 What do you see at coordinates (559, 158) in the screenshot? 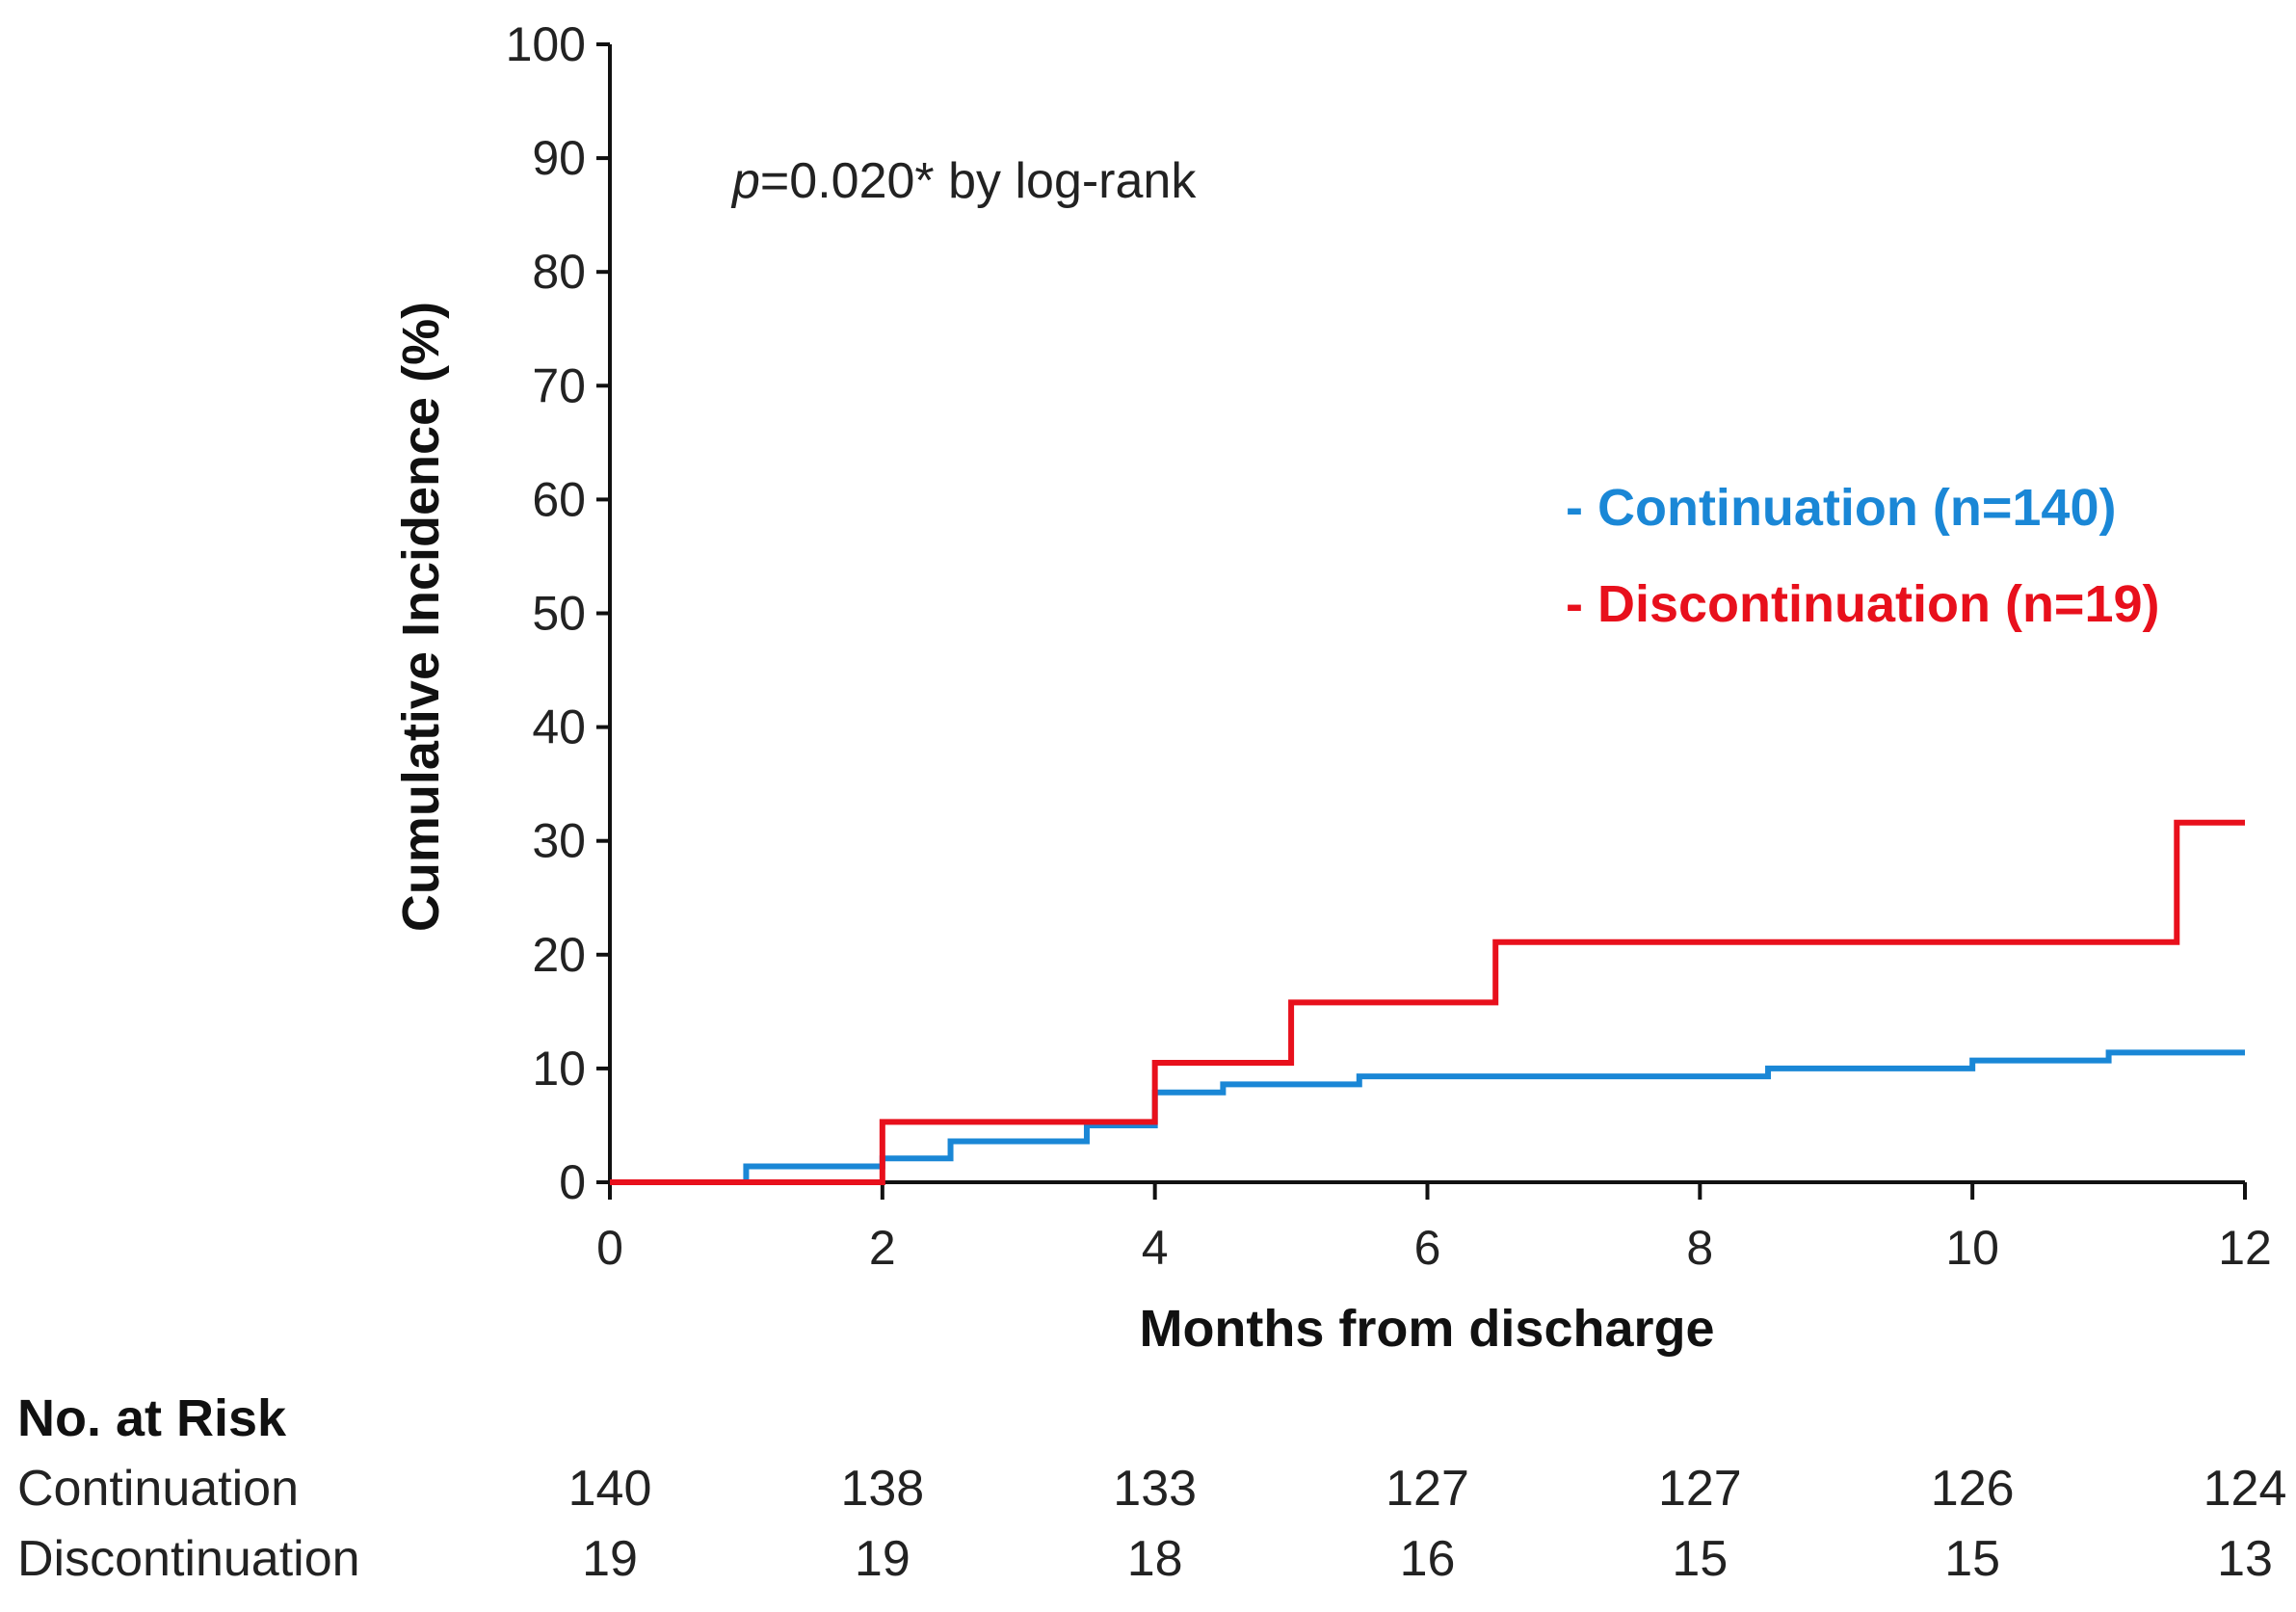
I see `y-tick-label: 90` at bounding box center [559, 158].